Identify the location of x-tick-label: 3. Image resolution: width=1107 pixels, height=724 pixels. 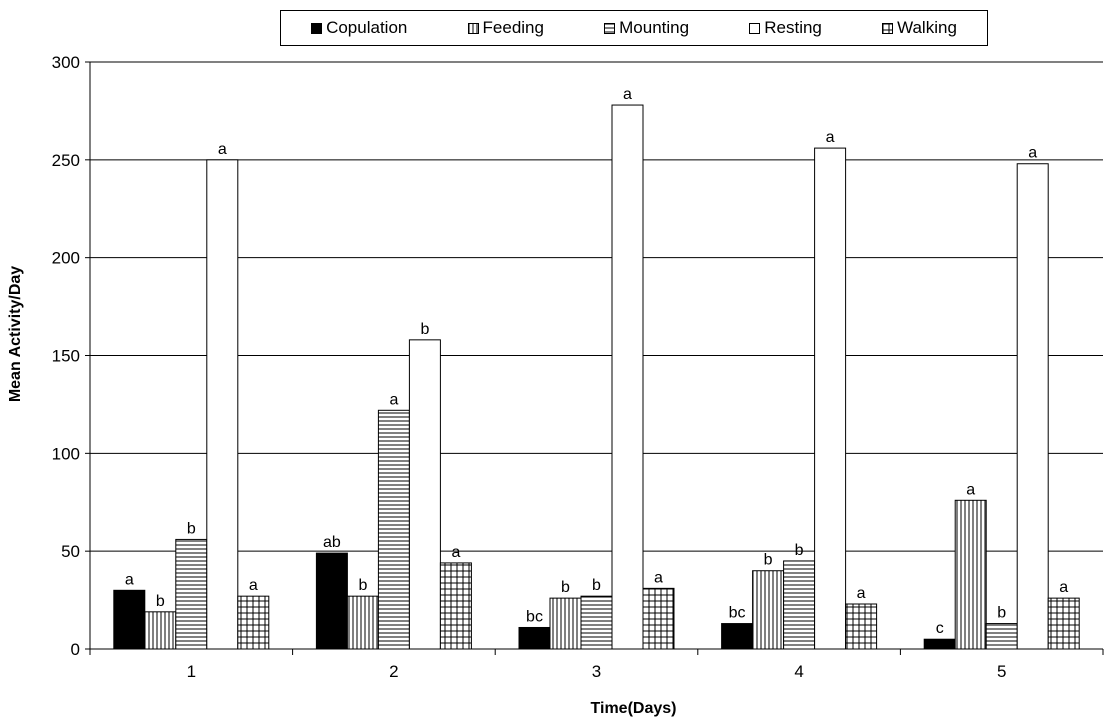
(596, 671).